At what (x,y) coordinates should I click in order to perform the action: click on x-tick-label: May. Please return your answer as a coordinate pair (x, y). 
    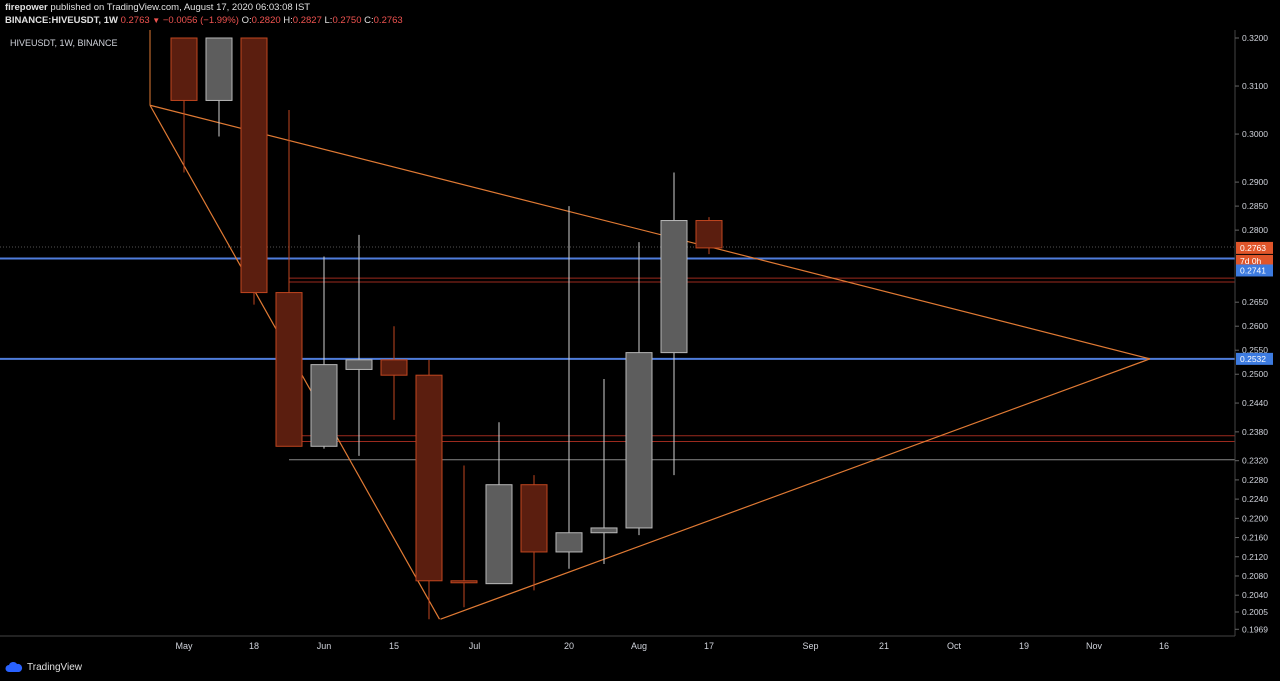
    Looking at the image, I should click on (184, 646).